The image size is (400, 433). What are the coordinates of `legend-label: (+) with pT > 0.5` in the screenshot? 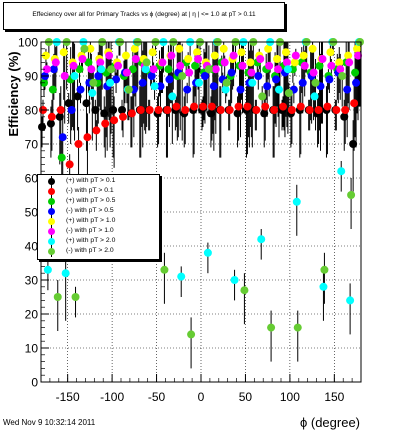 It's located at (91, 200).